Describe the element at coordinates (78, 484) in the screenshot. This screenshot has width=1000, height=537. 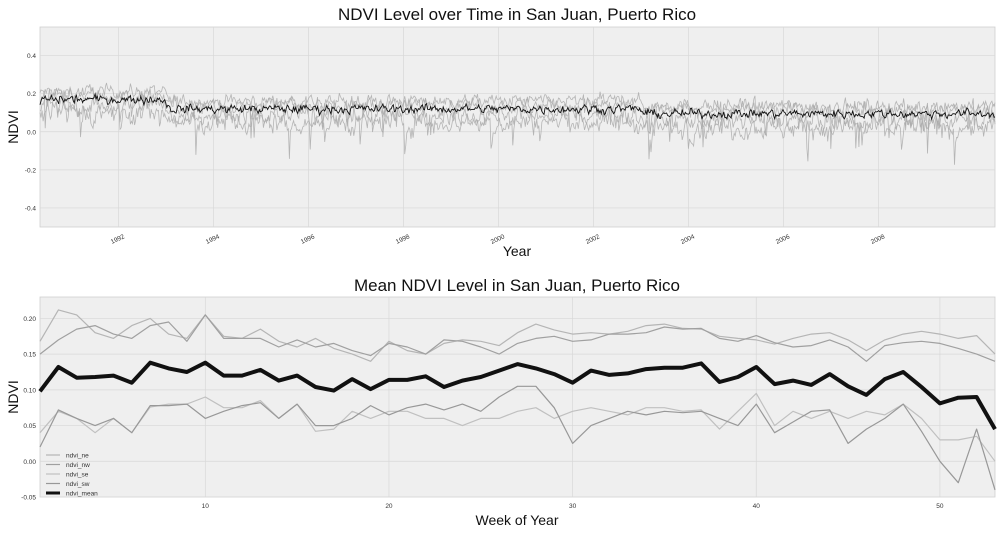
I see `legend-label-ndvi_sw: ndvi_sw` at that location.